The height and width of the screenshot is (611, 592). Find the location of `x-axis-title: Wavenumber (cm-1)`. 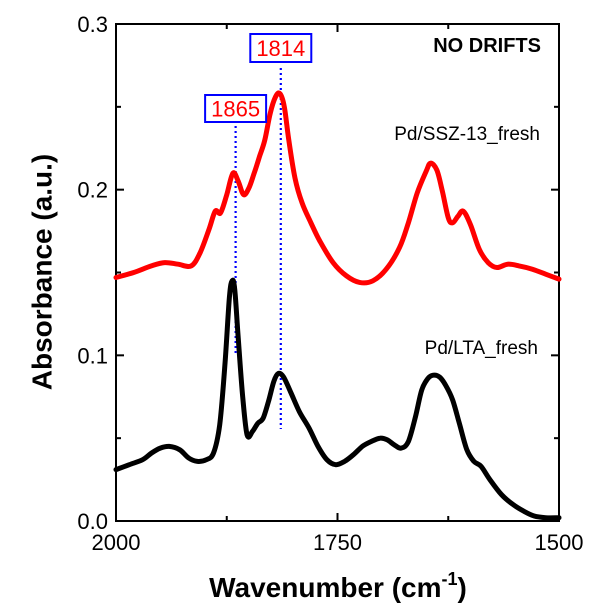

x-axis-title: Wavenumber (cm-1) is located at coordinates (338, 586).